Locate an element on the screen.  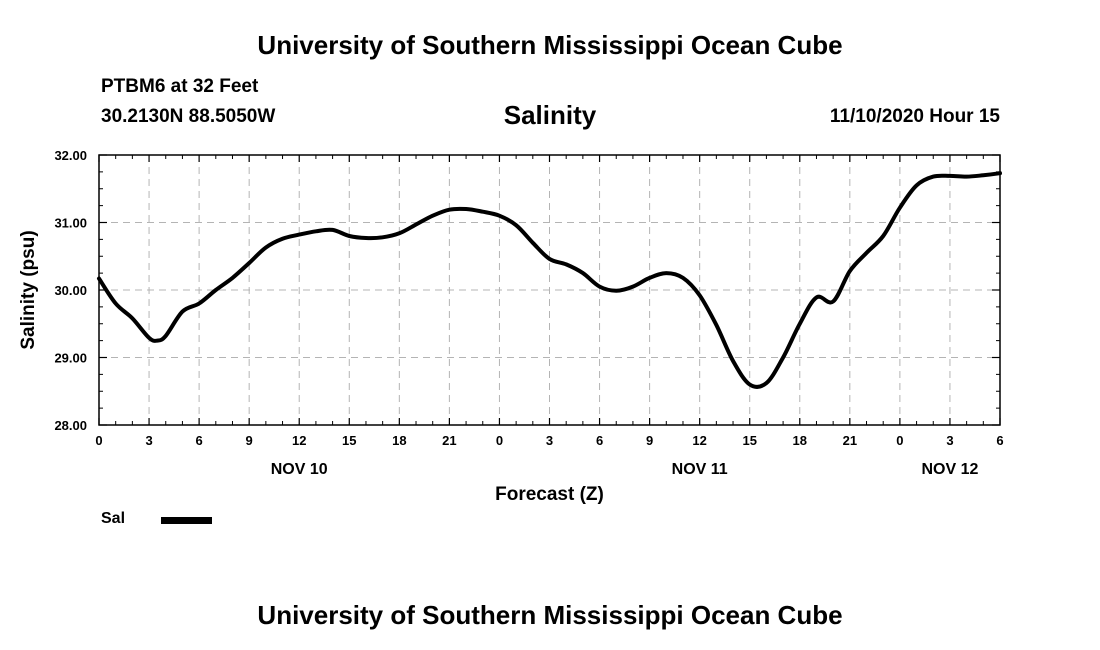
x-axis-label: Forecast (Z) is located at coordinates (549, 494).